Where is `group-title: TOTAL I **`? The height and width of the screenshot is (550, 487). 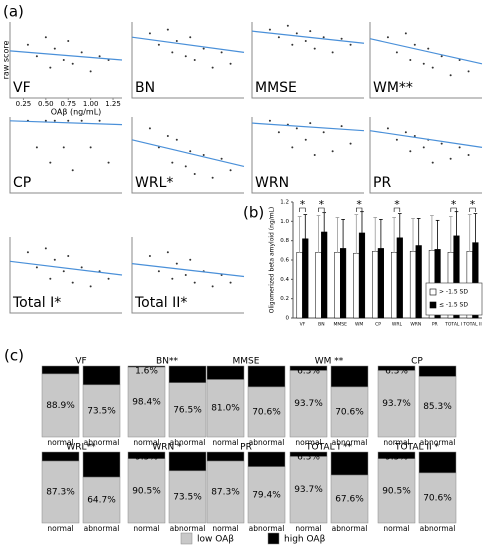 group-title: TOTAL I ** is located at coordinates (328, 448).